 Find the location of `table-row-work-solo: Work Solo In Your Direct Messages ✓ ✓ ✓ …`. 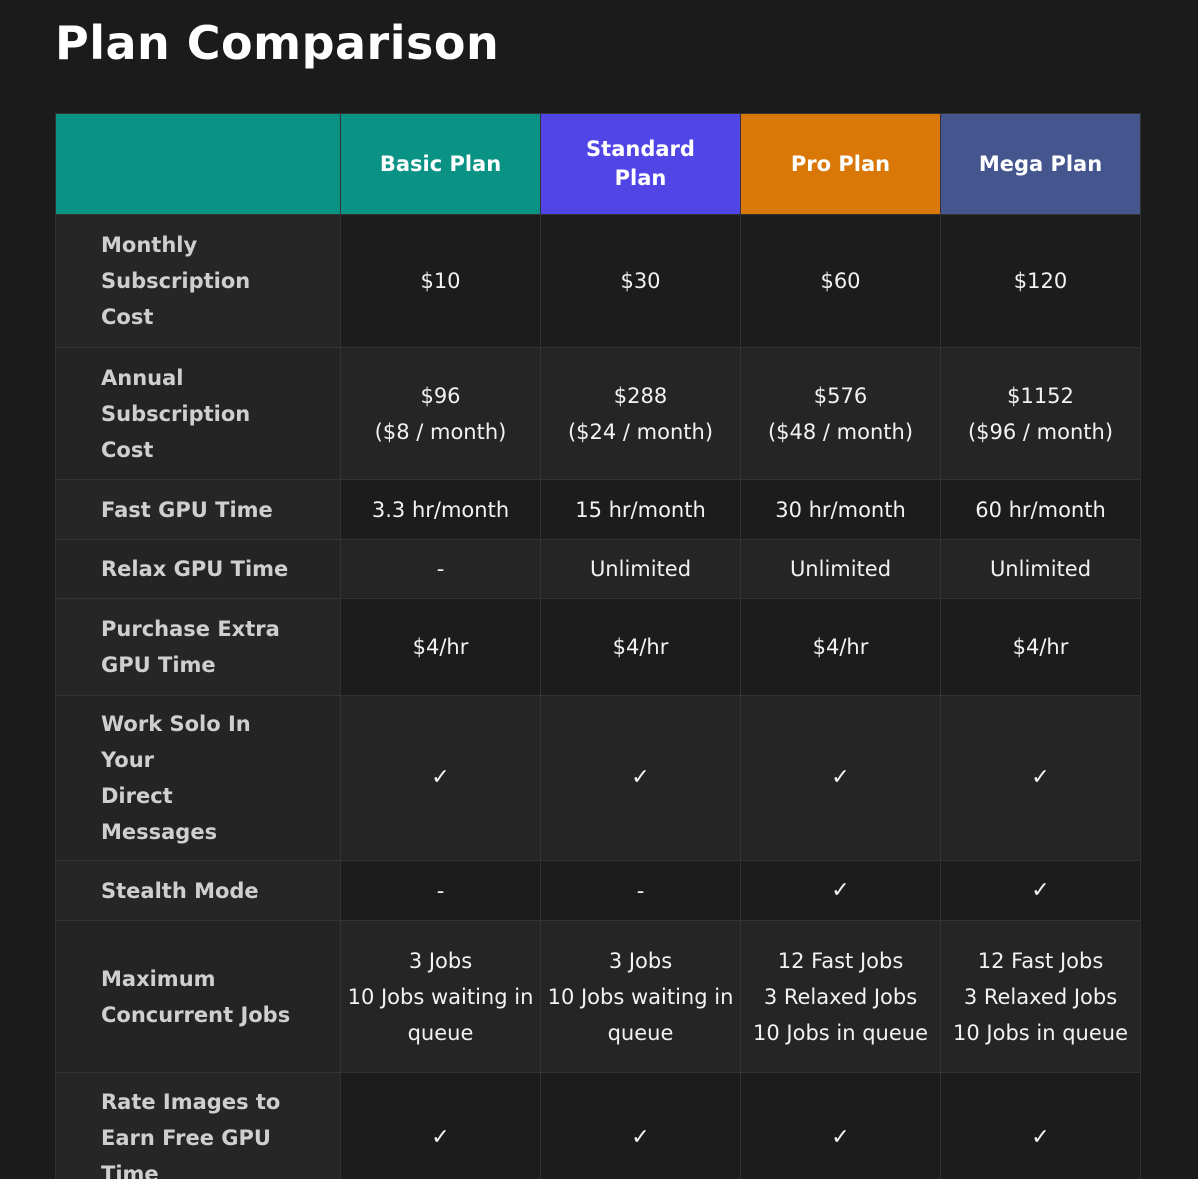

table-row-work-solo: Work Solo In Your Direct Messages ✓ ✓ ✓ … is located at coordinates (598, 778).